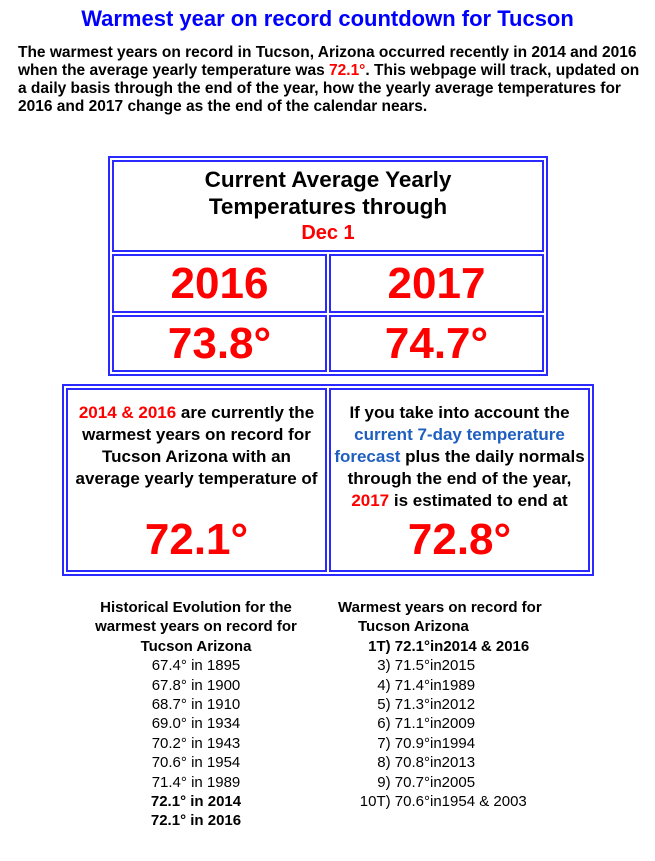  What do you see at coordinates (480, 646) in the screenshot?
I see `rank-year: in2014 & 2016` at bounding box center [480, 646].